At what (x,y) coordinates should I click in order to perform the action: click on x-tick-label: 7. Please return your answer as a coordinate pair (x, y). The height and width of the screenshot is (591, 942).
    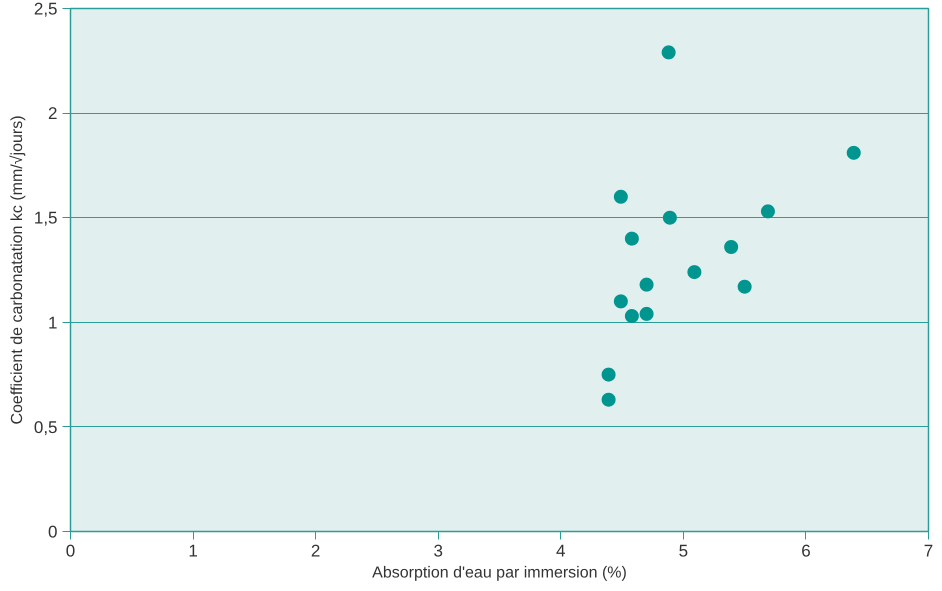
    Looking at the image, I should click on (929, 551).